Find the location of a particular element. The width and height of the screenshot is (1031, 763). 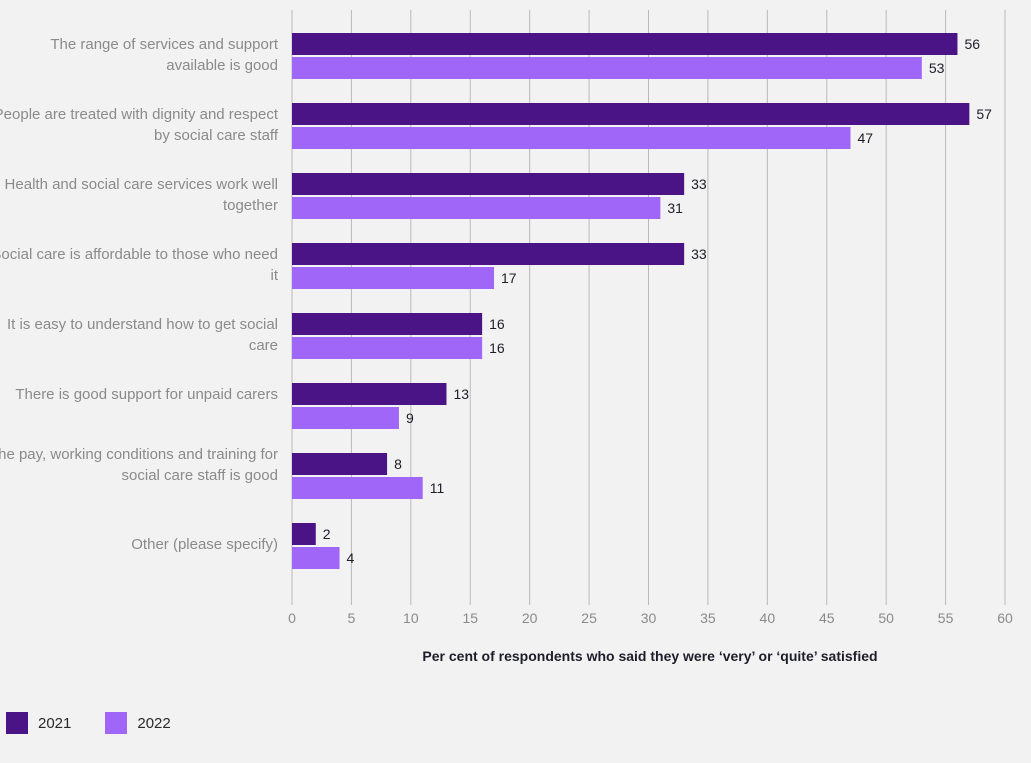

data-label-2022: 9 is located at coordinates (410, 418).